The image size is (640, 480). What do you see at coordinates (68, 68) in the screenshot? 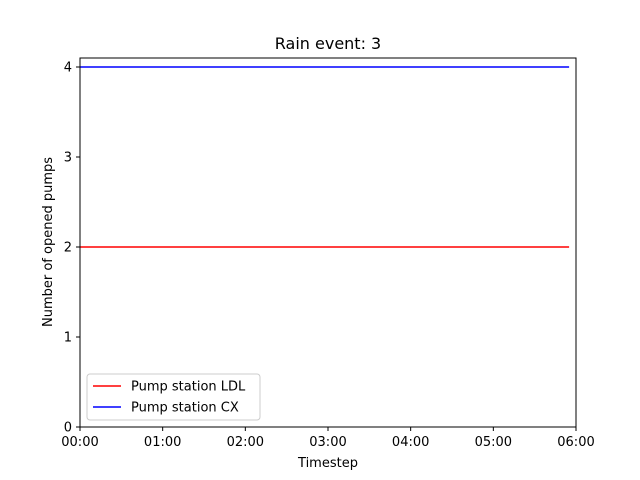
I see `y-tick-label: 4` at bounding box center [68, 68].